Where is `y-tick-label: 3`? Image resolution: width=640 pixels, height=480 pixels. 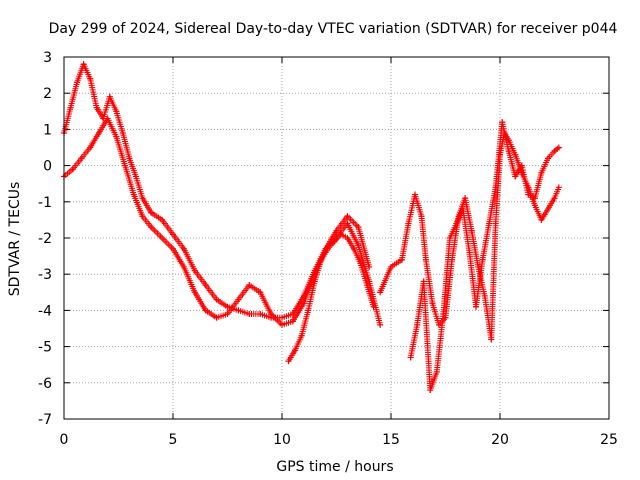
y-tick-label: 3 is located at coordinates (47, 58).